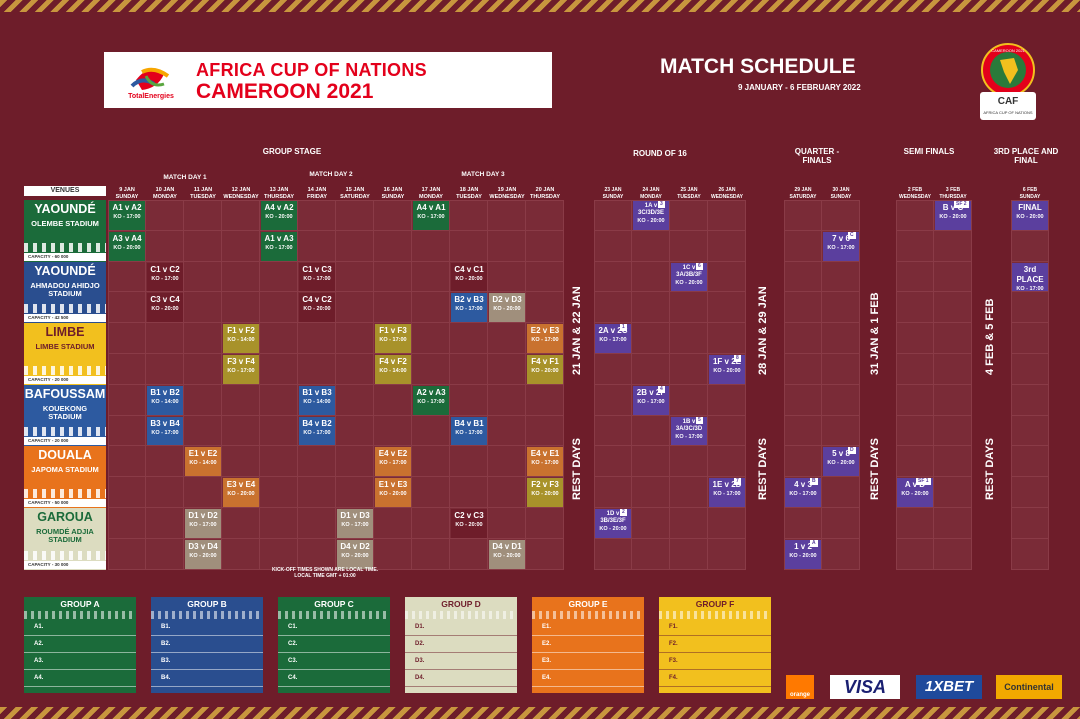 This screenshot has height=719, width=1080. I want to click on match-cell: C2 v C3 KO - 20:00, so click(469, 523).